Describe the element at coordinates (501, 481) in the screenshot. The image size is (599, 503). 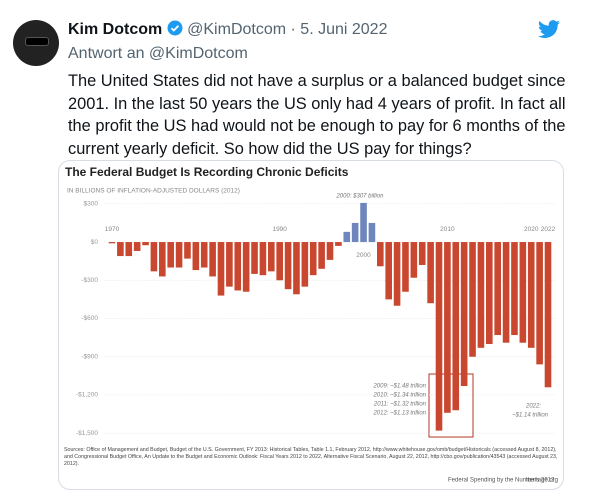
I see `footer: Federal Spending by the Numbers 2012` at that location.